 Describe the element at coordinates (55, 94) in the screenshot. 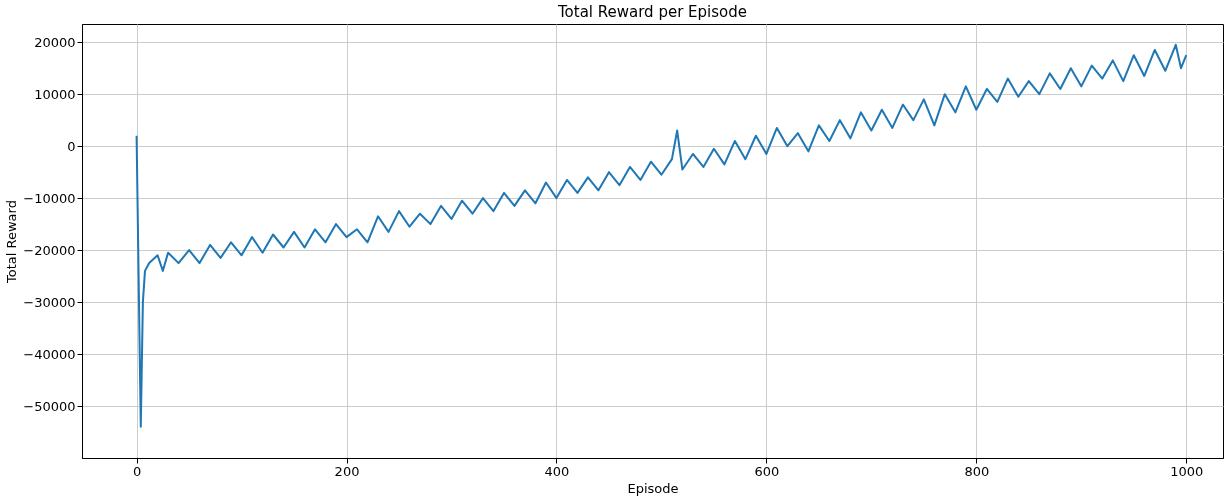

I see `y-tick-label: 10000` at that location.